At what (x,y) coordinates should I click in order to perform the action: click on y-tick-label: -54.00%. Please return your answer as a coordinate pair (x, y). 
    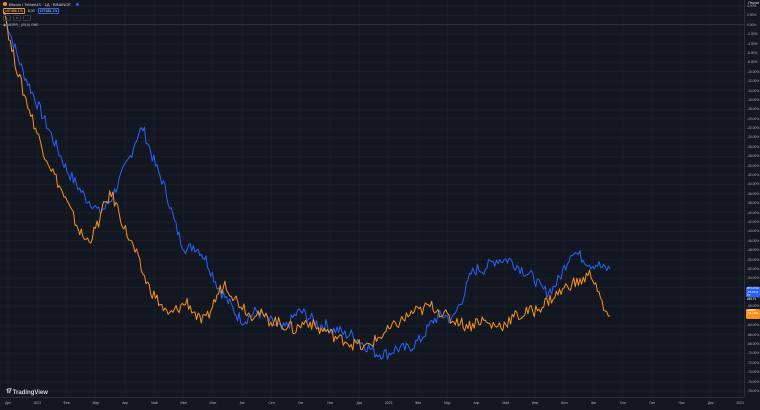
    Looking at the image, I should click on (753, 278).